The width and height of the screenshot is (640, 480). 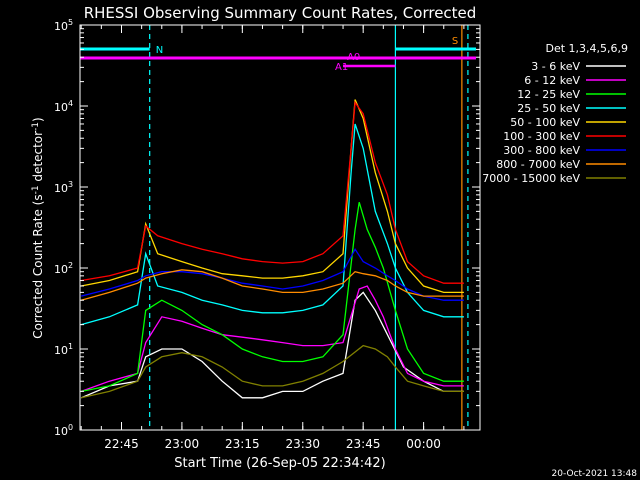 I want to click on x-tick-label: 23:00, so click(x=182, y=444).